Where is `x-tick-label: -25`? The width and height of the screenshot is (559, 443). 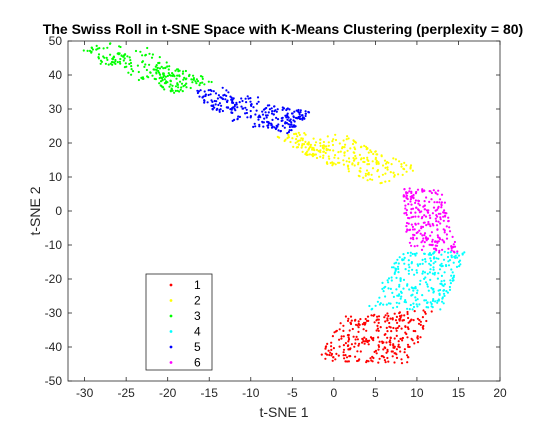
x-tick-label: -25 is located at coordinates (126, 393).